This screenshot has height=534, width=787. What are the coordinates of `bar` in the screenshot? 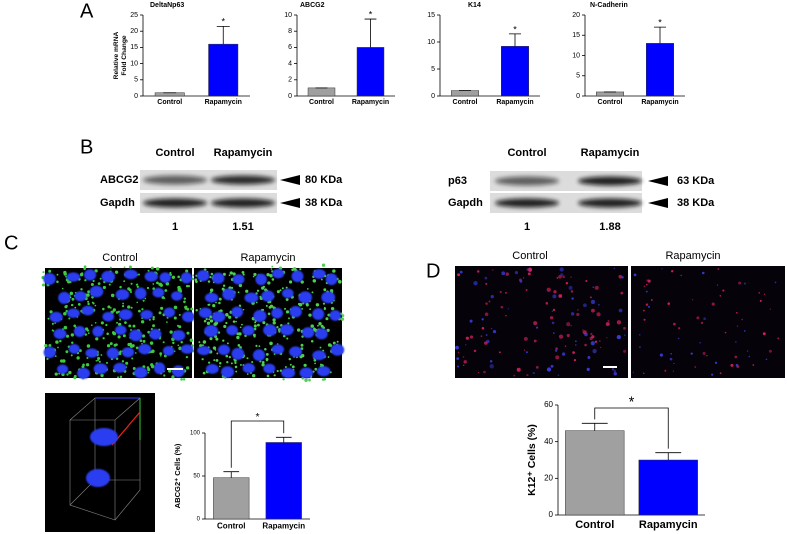 It's located at (169, 94).